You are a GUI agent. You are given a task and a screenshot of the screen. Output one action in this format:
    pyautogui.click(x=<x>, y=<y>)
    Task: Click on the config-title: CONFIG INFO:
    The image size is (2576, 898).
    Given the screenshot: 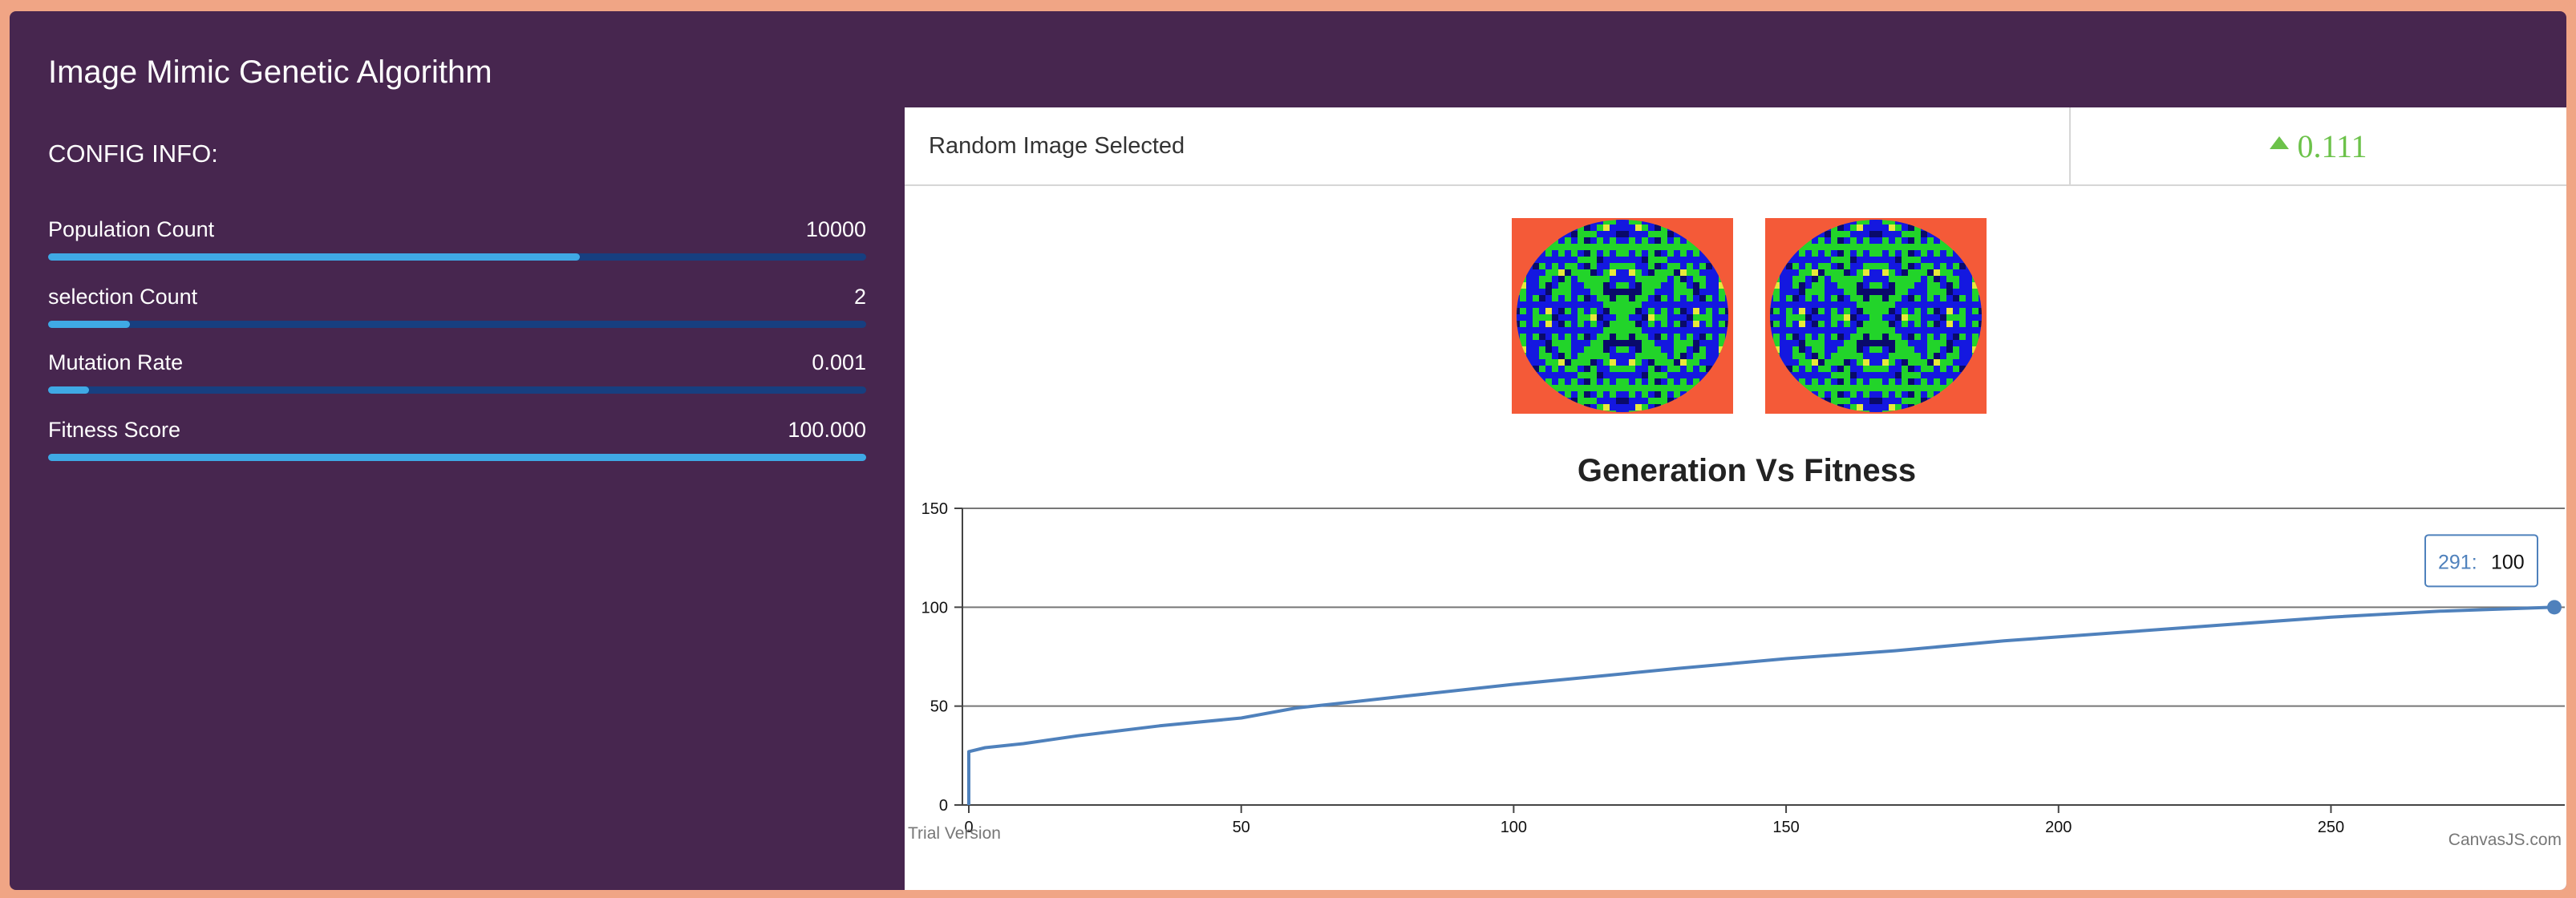 What is the action you would take?
    pyautogui.click(x=133, y=154)
    